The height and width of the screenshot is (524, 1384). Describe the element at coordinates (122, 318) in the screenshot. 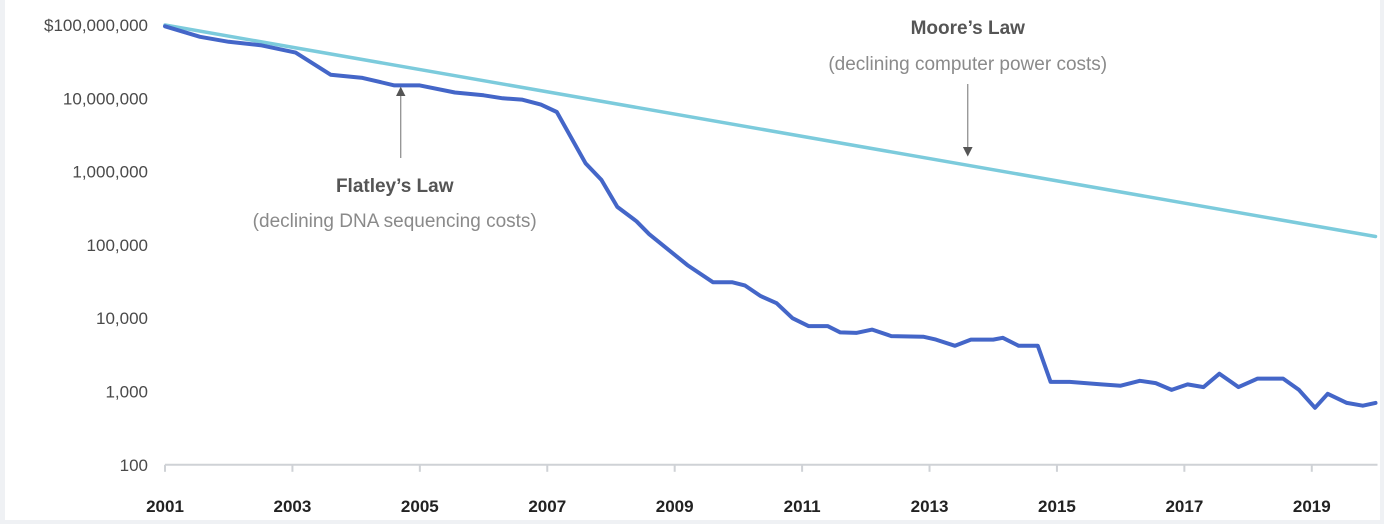

I see `y-tick-label: 10,000` at that location.